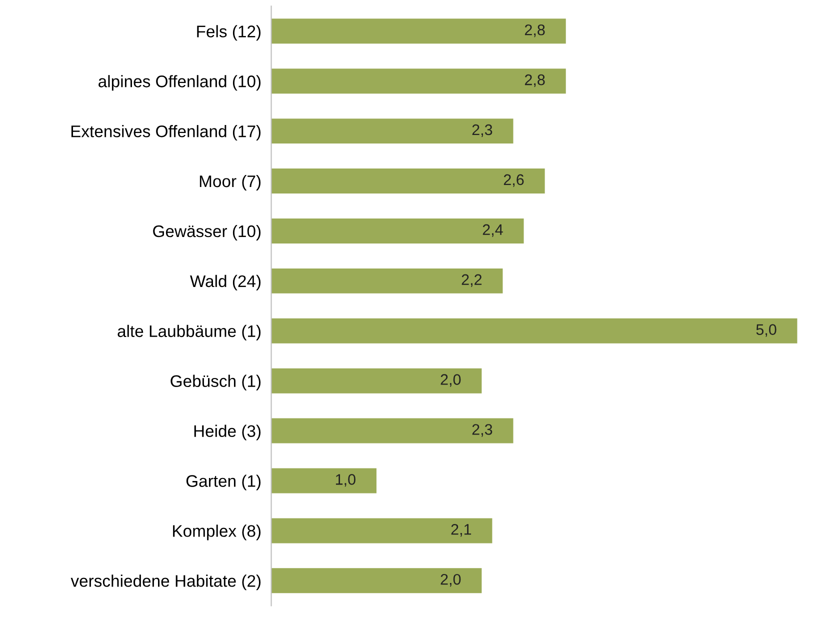 Image resolution: width=822 pixels, height=618 pixels. I want to click on y-tick-label: Heide (3), so click(227, 432).